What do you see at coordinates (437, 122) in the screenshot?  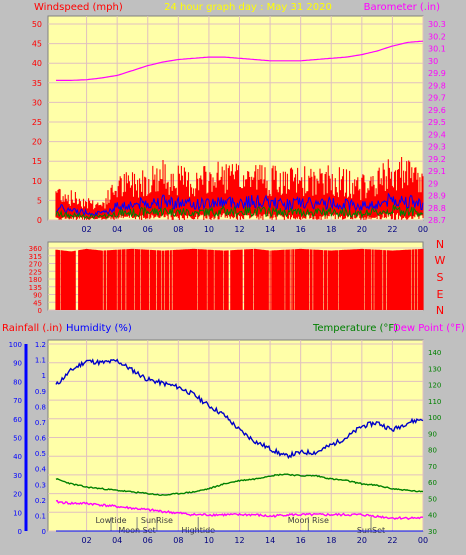 I see `barometer-tick-label: 29.5` at bounding box center [437, 122].